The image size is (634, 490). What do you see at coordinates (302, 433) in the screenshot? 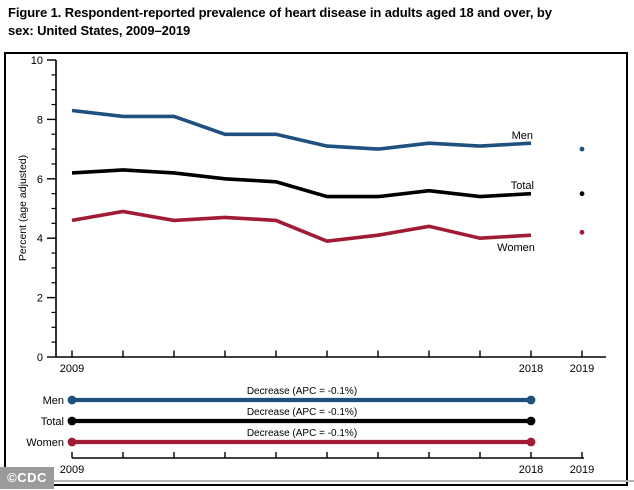
I see `apc-annotation-women: Decrease (APC = -0.1%)` at bounding box center [302, 433].